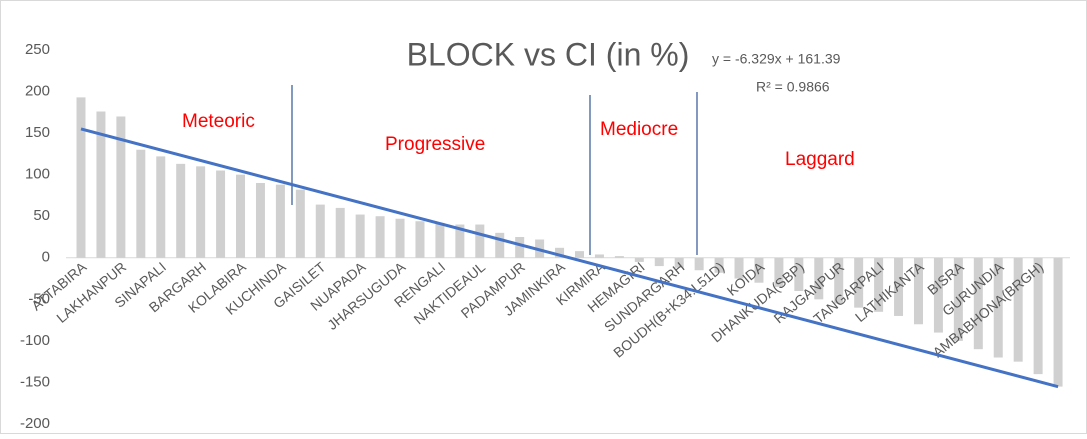 The image size is (1087, 439). Describe the element at coordinates (39, 298) in the screenshot. I see `y-tick-label: -50` at that location.